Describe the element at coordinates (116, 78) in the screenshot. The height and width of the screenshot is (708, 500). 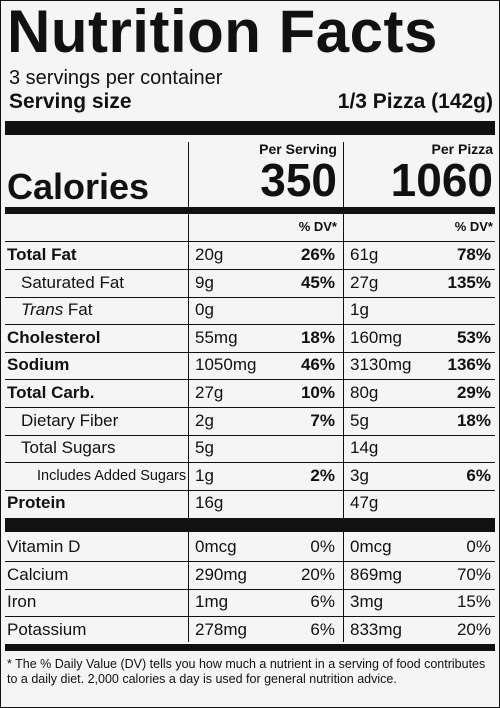
I see `servings-per-container: 3 servings per container` at that location.